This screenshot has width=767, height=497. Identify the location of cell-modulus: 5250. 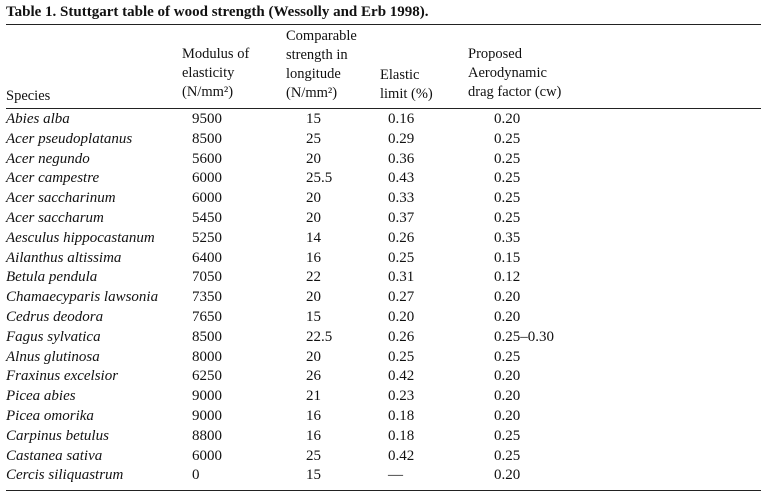
(207, 237).